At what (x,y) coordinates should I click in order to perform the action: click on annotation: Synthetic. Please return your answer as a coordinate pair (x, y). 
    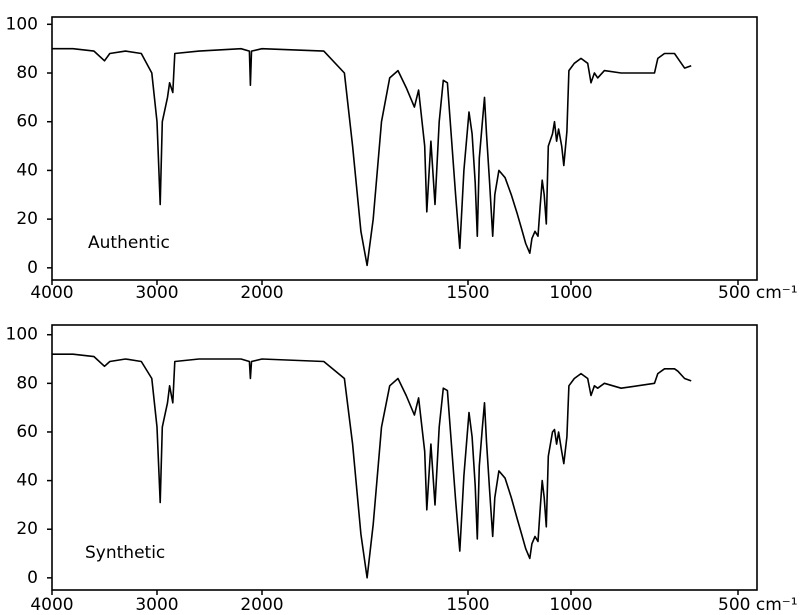
    Looking at the image, I should click on (125, 553).